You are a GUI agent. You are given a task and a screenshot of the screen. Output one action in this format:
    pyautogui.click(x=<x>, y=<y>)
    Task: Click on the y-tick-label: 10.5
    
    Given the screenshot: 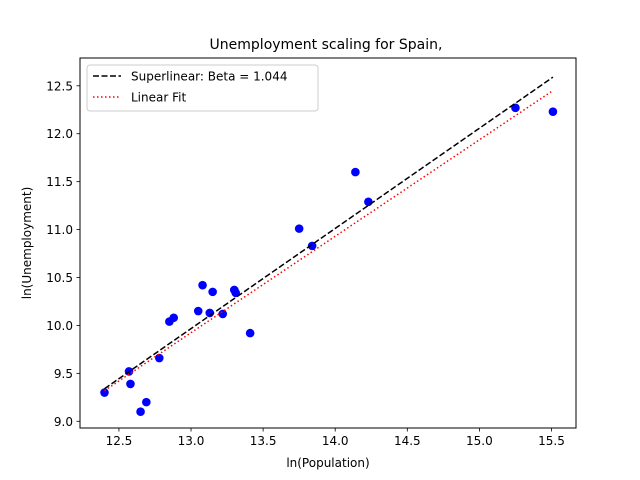 What is the action you would take?
    pyautogui.click(x=59, y=278)
    